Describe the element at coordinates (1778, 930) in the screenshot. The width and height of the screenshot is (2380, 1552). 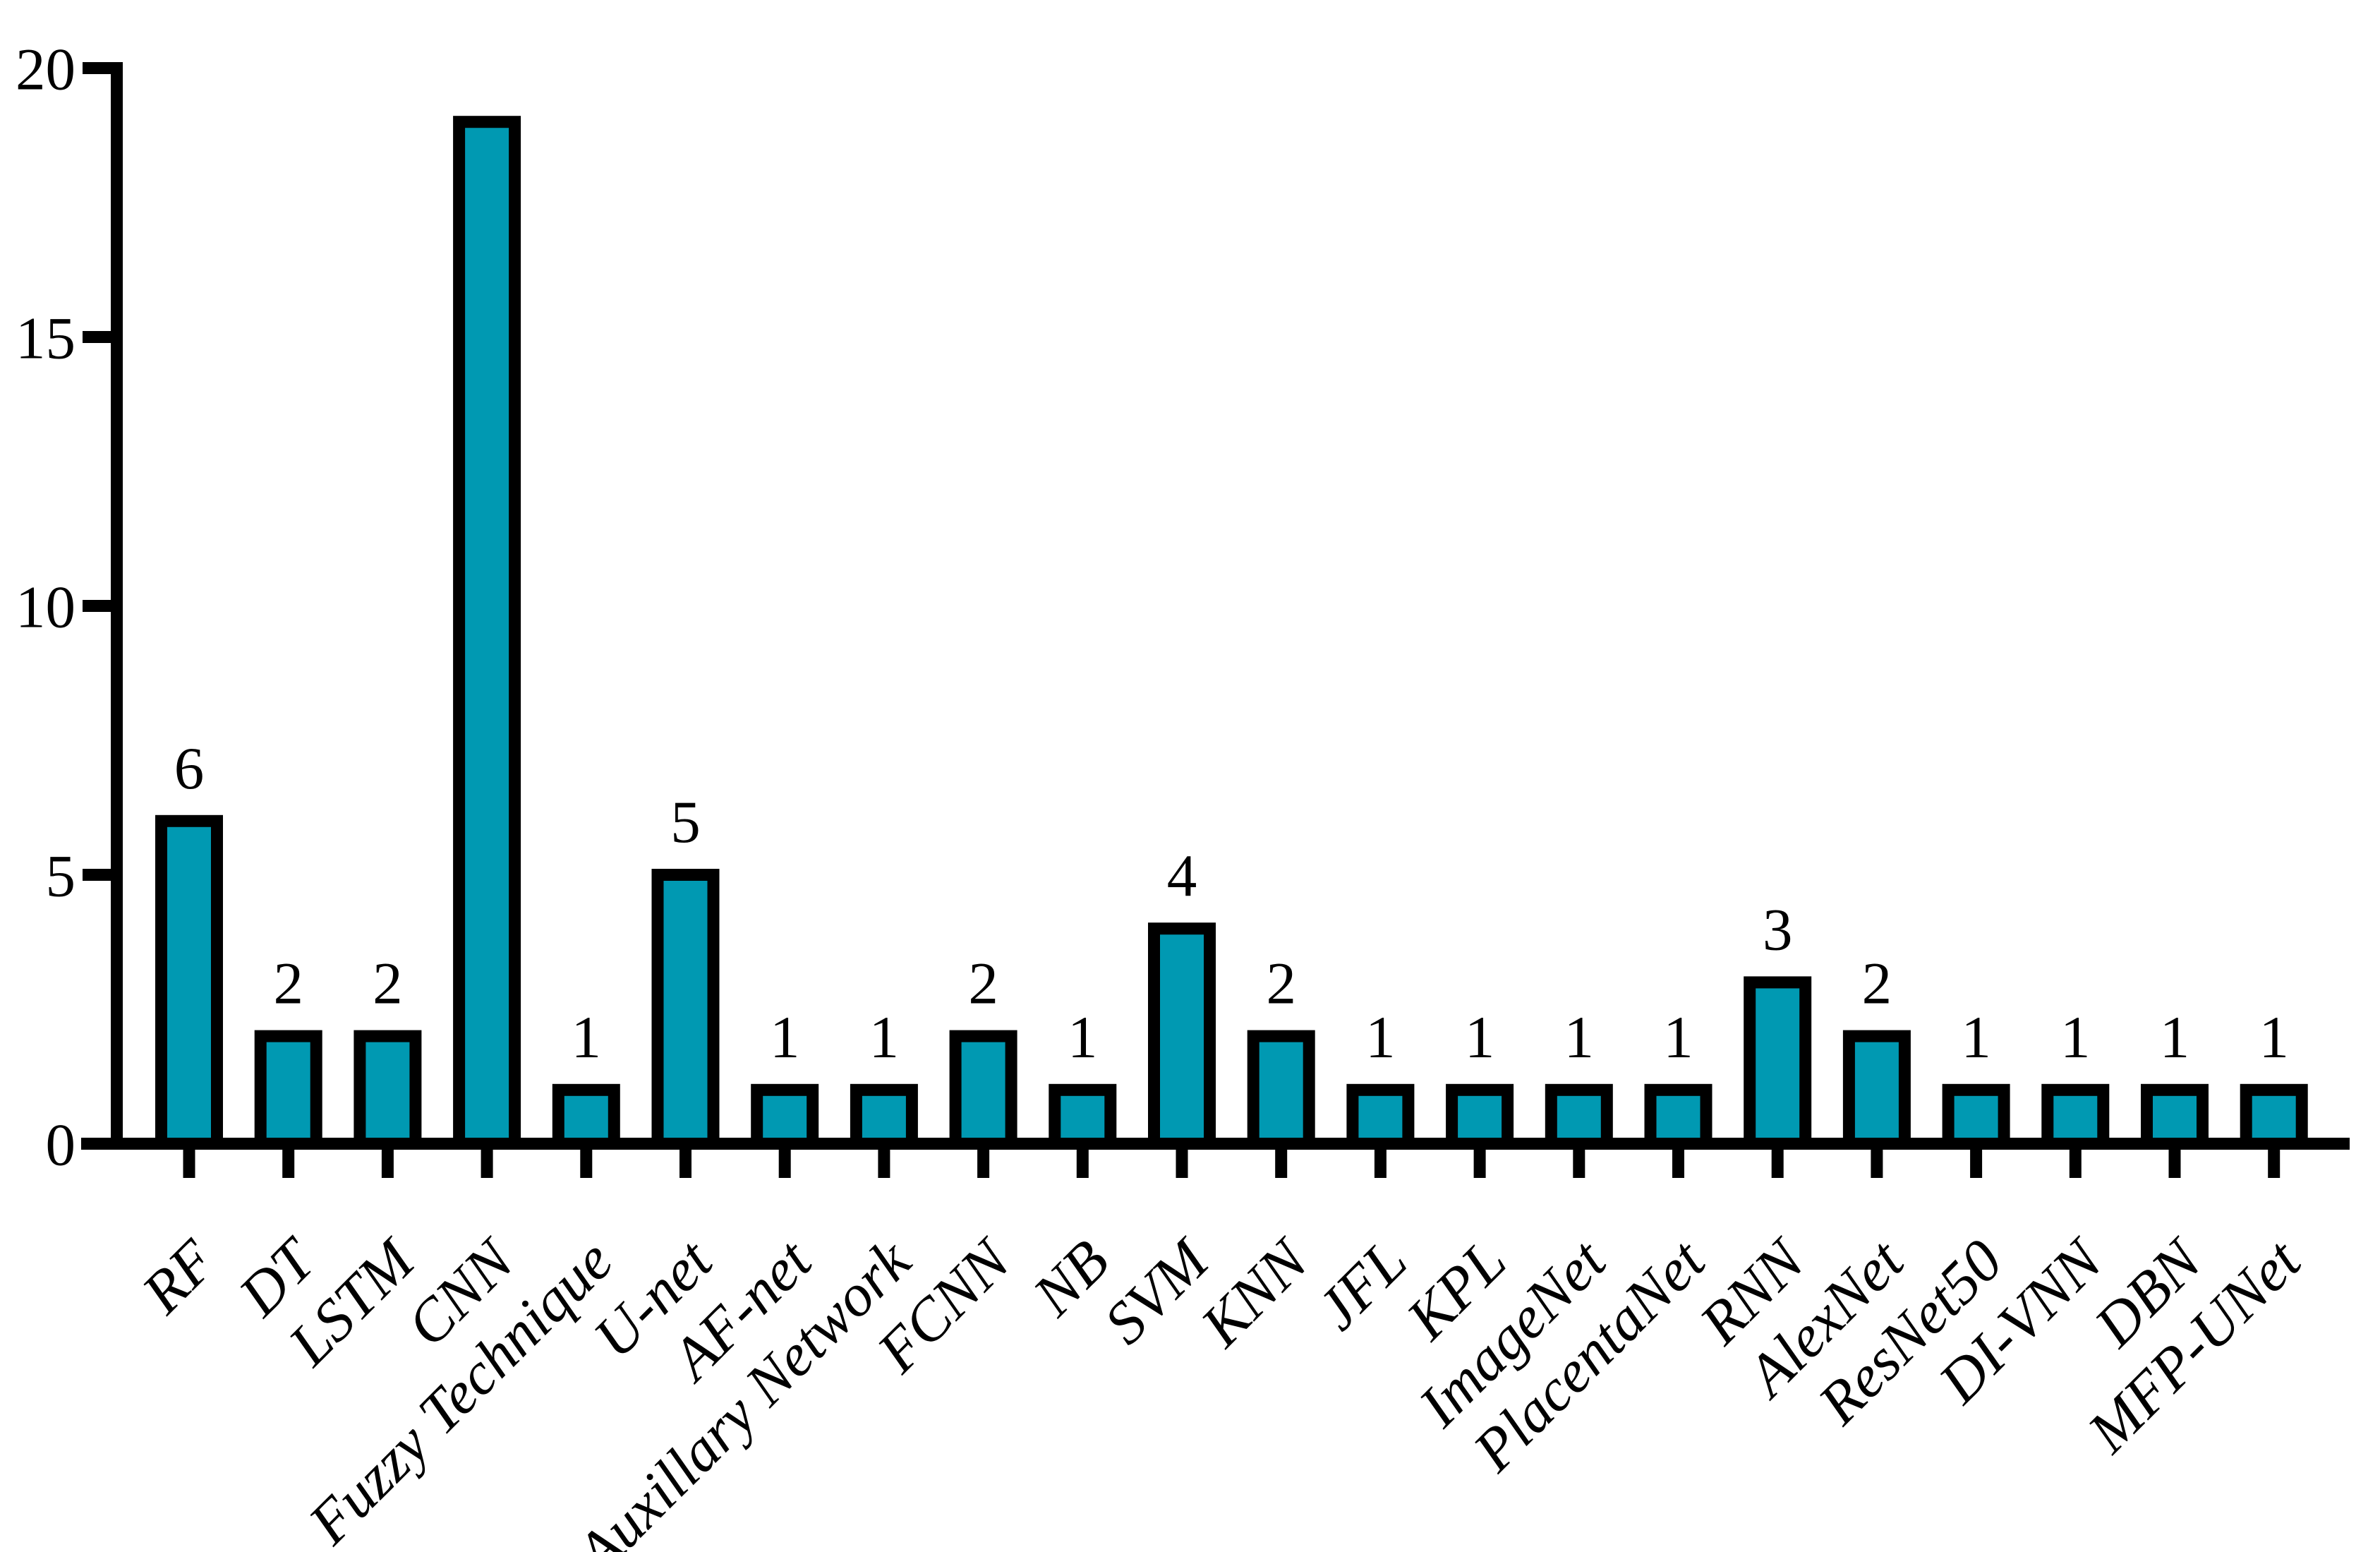
I see `bar-value-label: 3` at that location.